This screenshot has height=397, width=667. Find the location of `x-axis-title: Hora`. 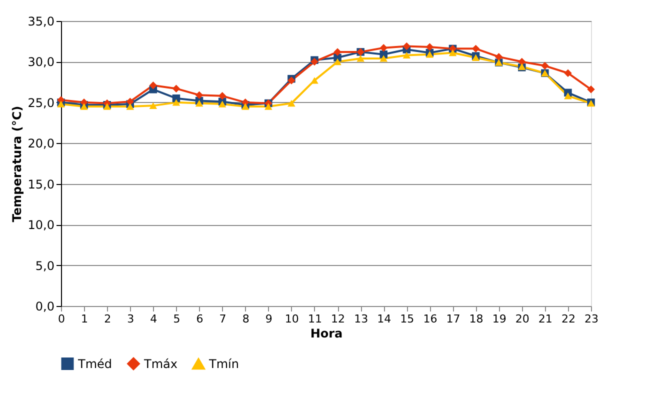

x-axis-title: Hora is located at coordinates (326, 333).